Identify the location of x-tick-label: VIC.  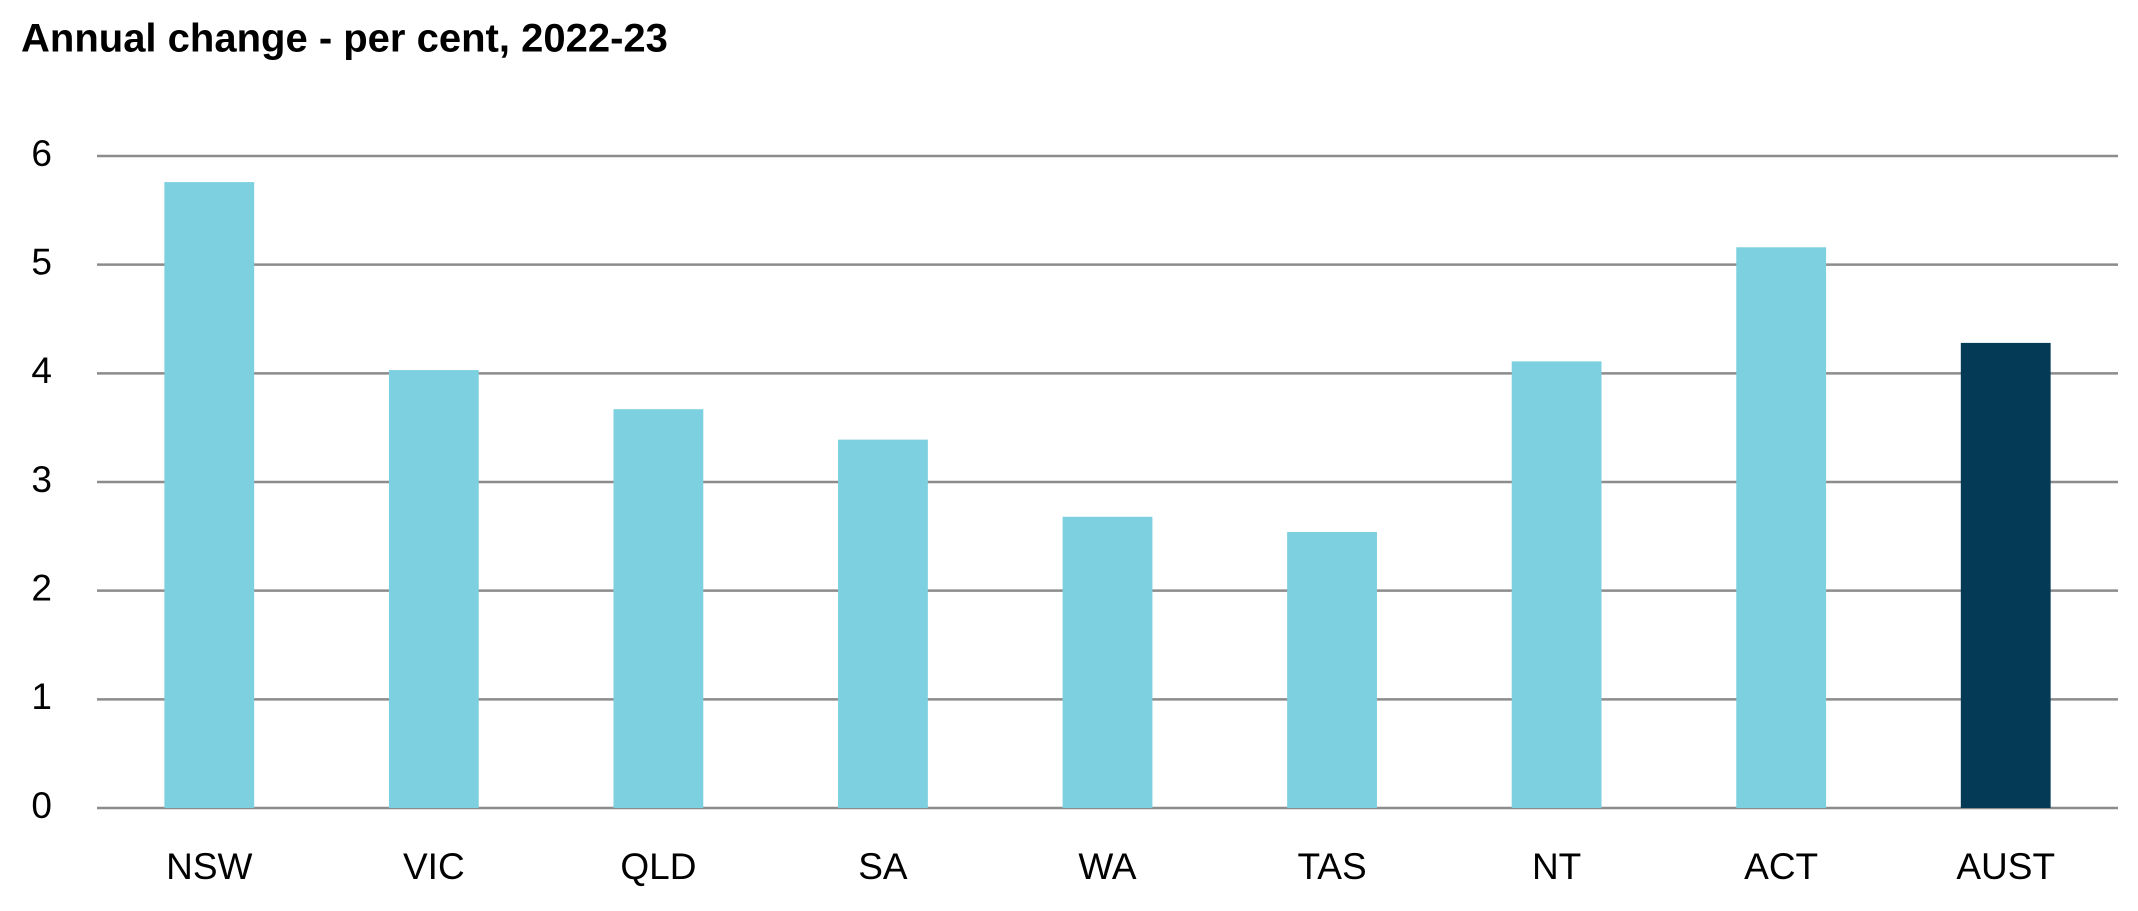
(434, 866).